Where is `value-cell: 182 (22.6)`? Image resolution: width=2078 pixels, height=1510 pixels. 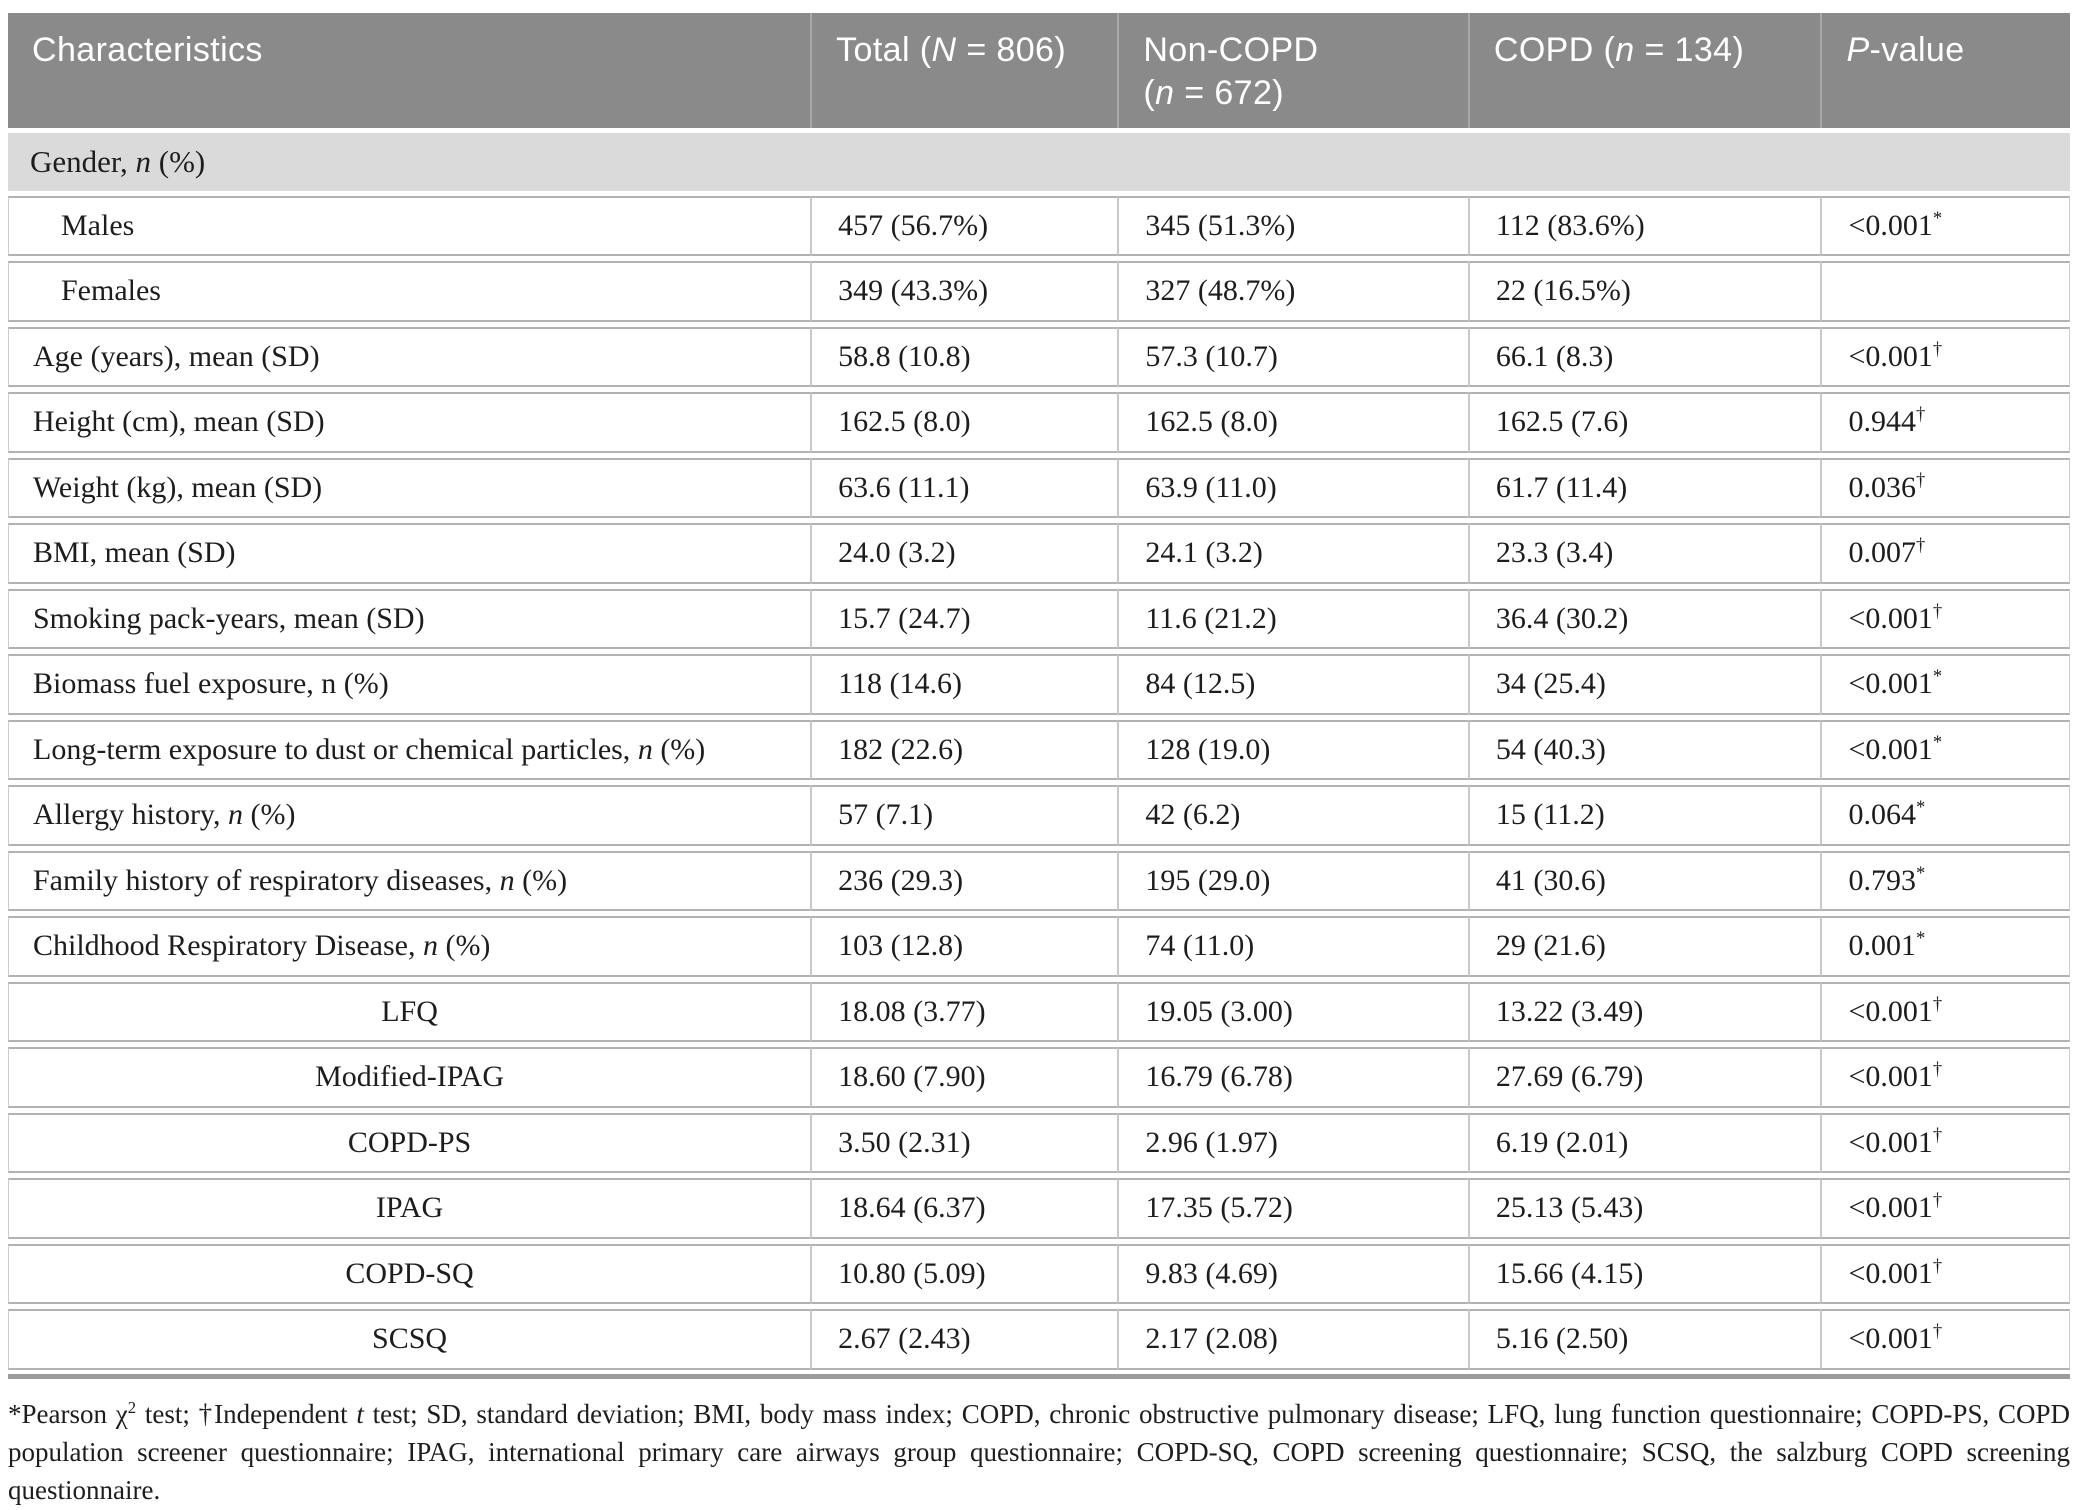 value-cell: 182 (22.6) is located at coordinates (964, 750).